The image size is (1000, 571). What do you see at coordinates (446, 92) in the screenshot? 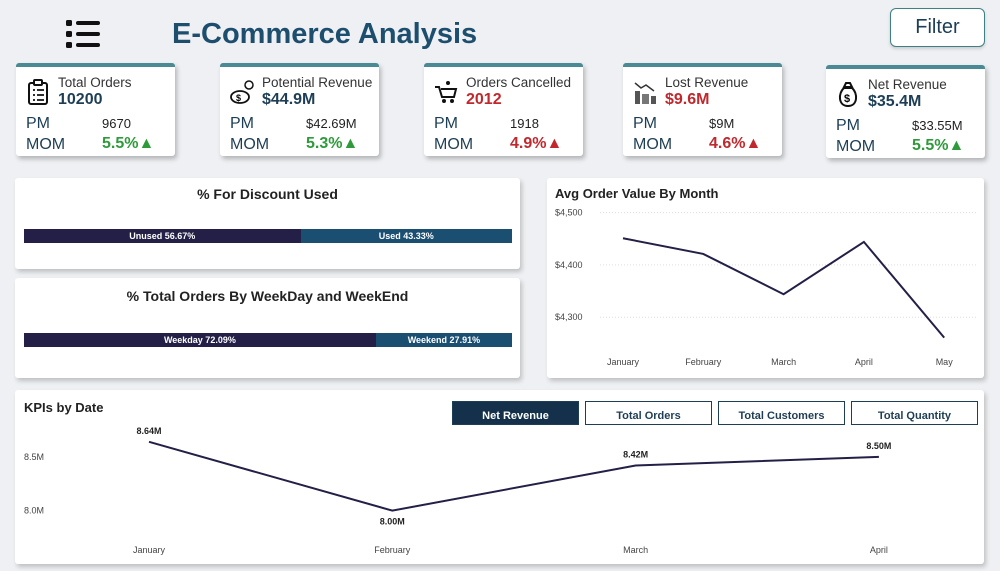
I see `cart-icon` at bounding box center [446, 92].